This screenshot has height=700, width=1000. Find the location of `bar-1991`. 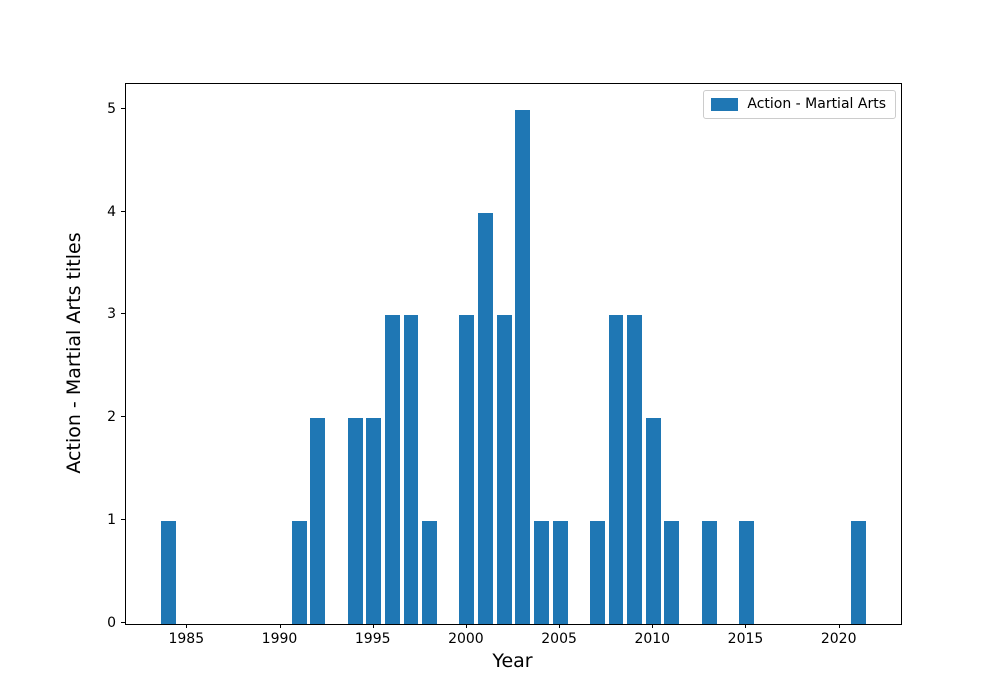

bar-1991 is located at coordinates (299, 572).